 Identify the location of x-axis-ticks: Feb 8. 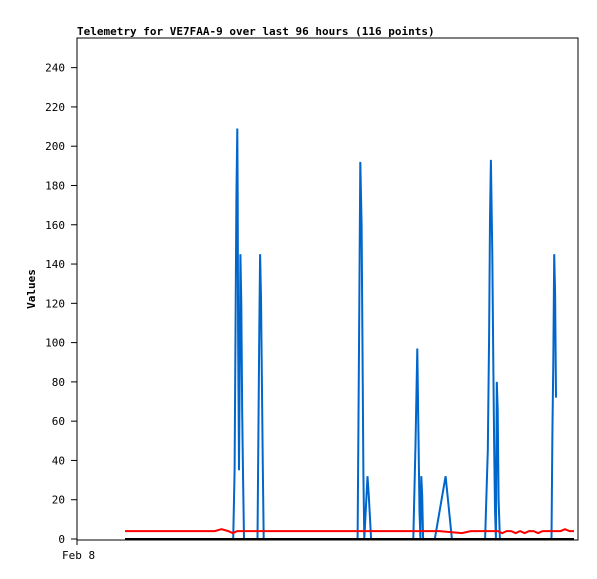
(78, 551).